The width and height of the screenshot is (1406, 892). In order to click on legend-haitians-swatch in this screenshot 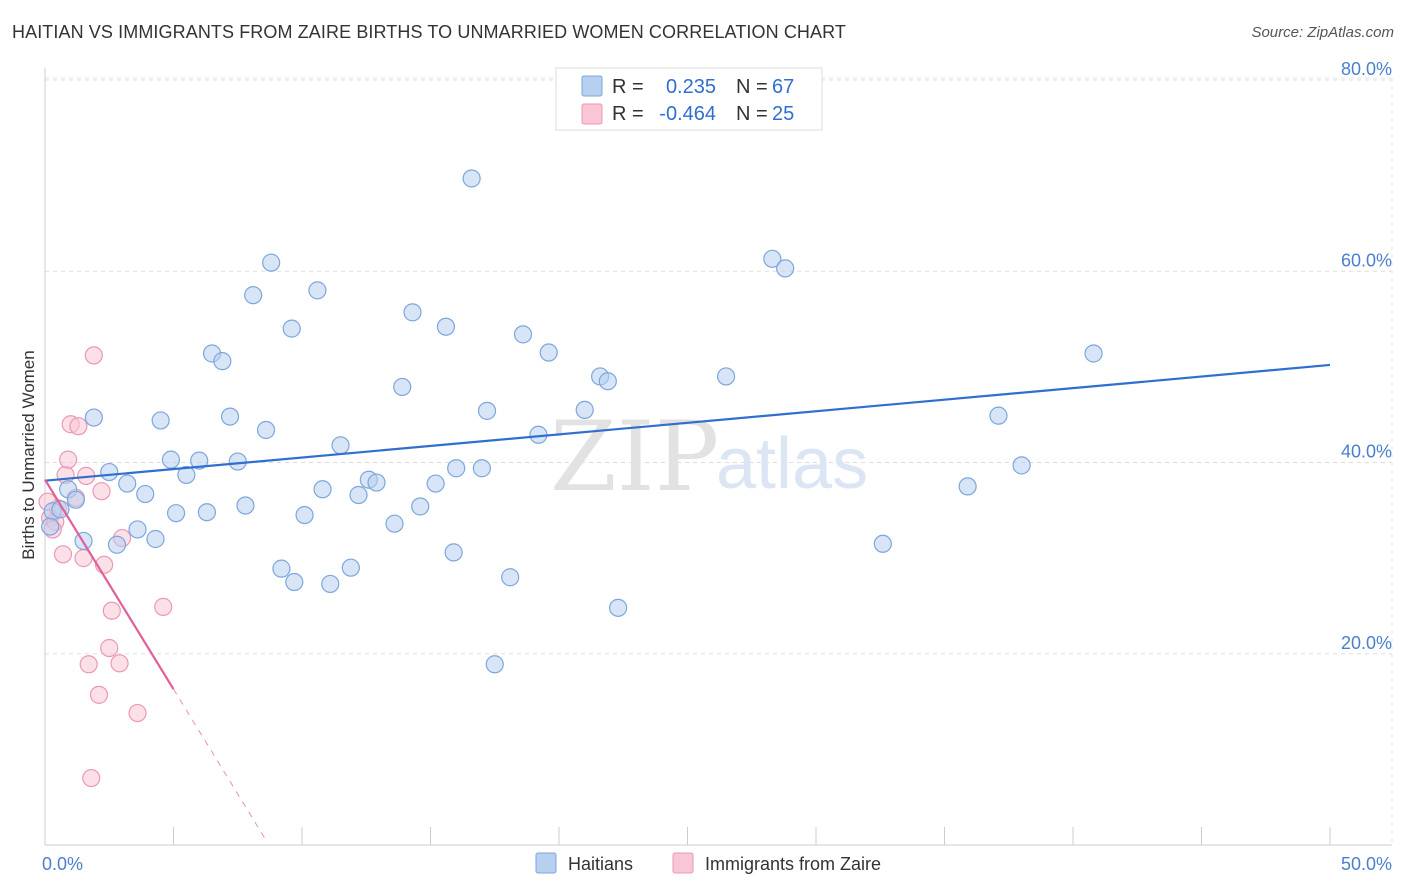, I will do `click(546, 863)`.